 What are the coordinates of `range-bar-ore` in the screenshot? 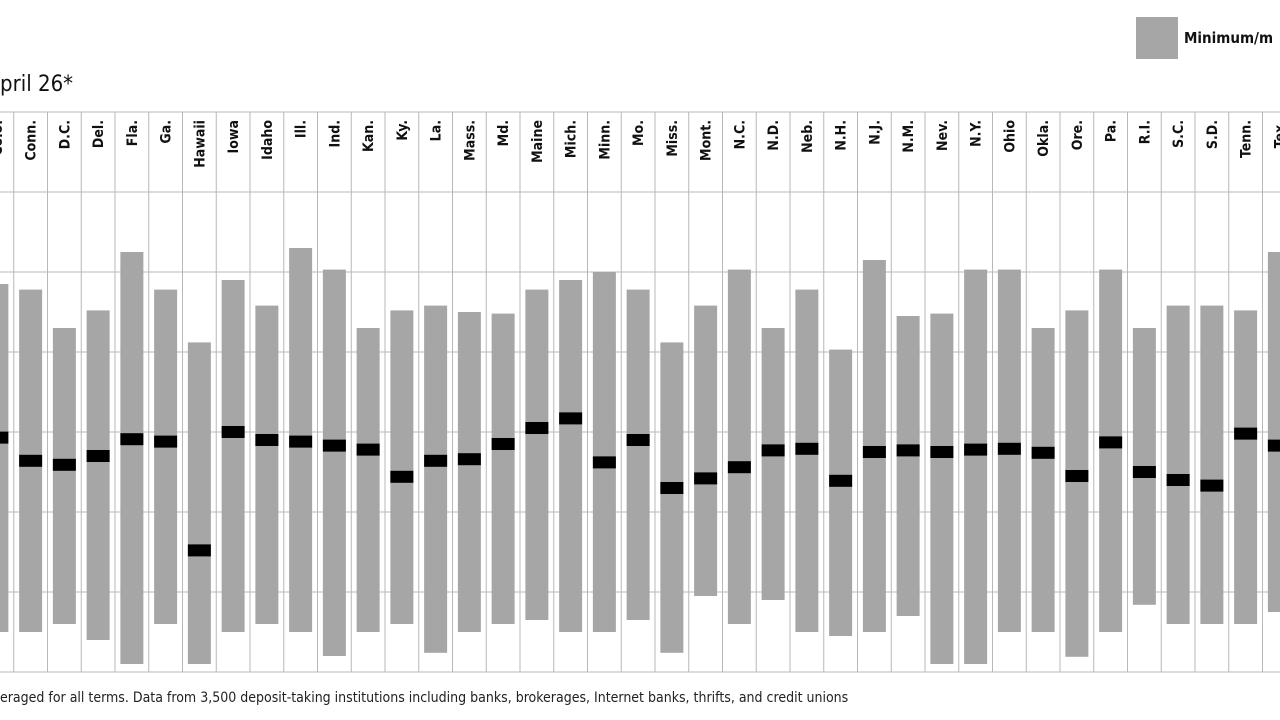 It's located at (1077, 483).